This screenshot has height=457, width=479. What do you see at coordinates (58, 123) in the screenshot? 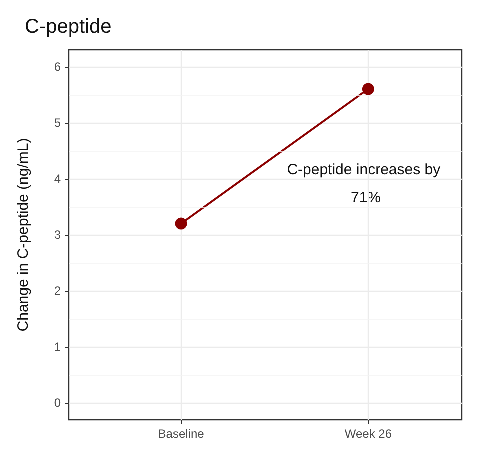
I see `y-tick-label: 5` at bounding box center [58, 123].